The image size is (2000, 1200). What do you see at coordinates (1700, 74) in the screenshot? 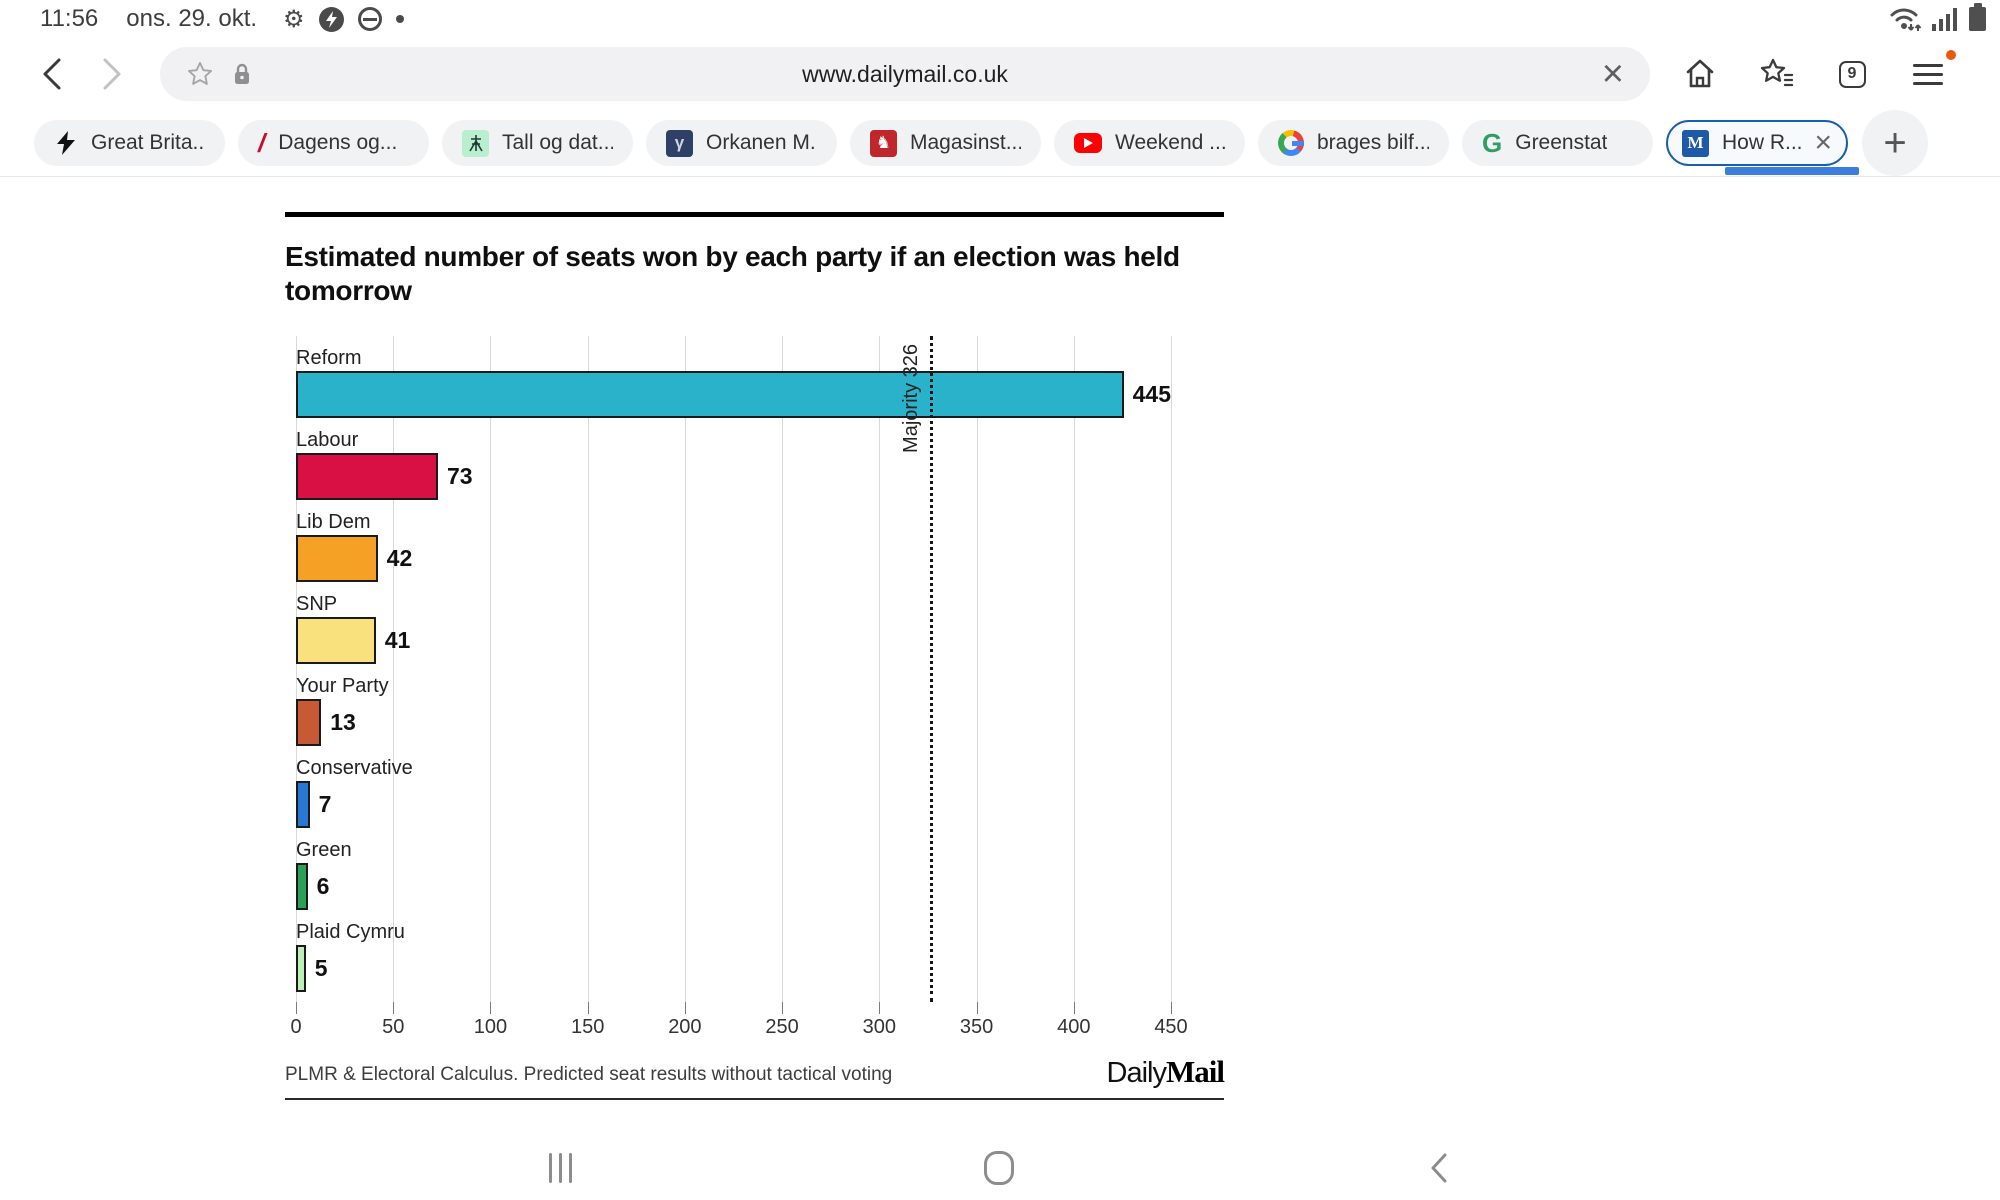
I see `home-button` at bounding box center [1700, 74].